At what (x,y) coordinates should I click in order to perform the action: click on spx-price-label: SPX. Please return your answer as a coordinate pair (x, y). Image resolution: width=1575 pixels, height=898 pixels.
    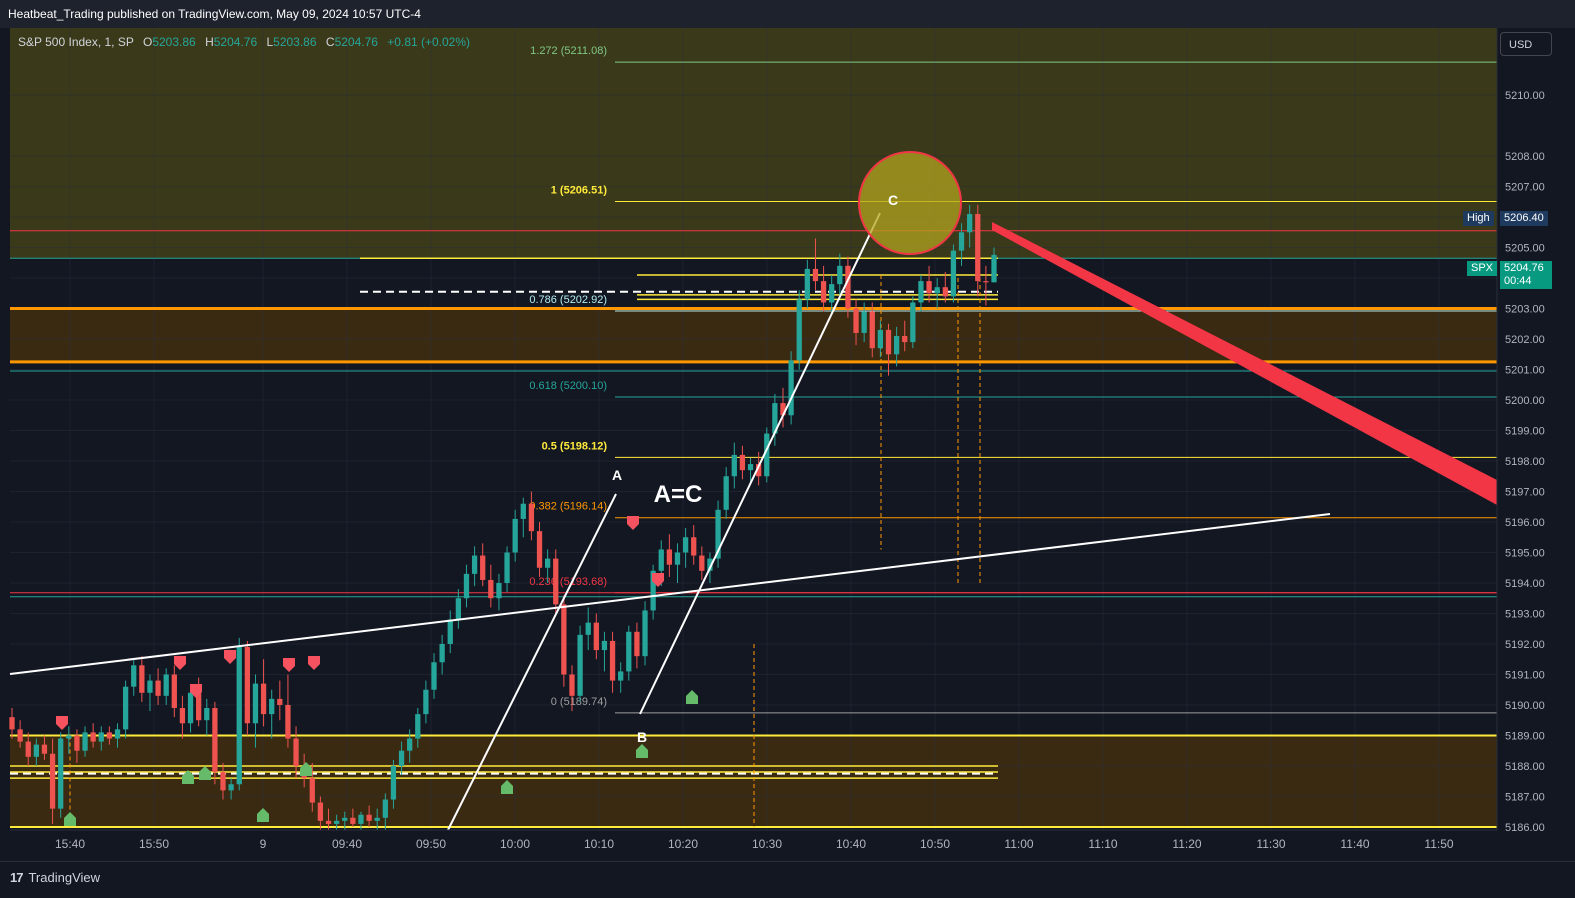
    Looking at the image, I should click on (1482, 268).